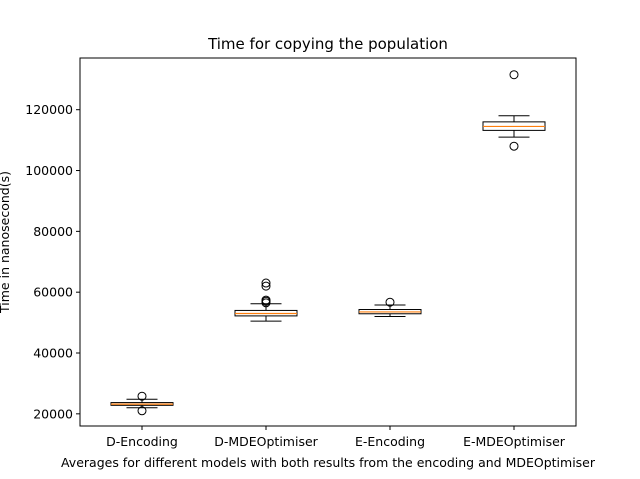 Image resolution: width=640 pixels, height=479 pixels. I want to click on x-tick-label: E-Encoding, so click(390, 441).